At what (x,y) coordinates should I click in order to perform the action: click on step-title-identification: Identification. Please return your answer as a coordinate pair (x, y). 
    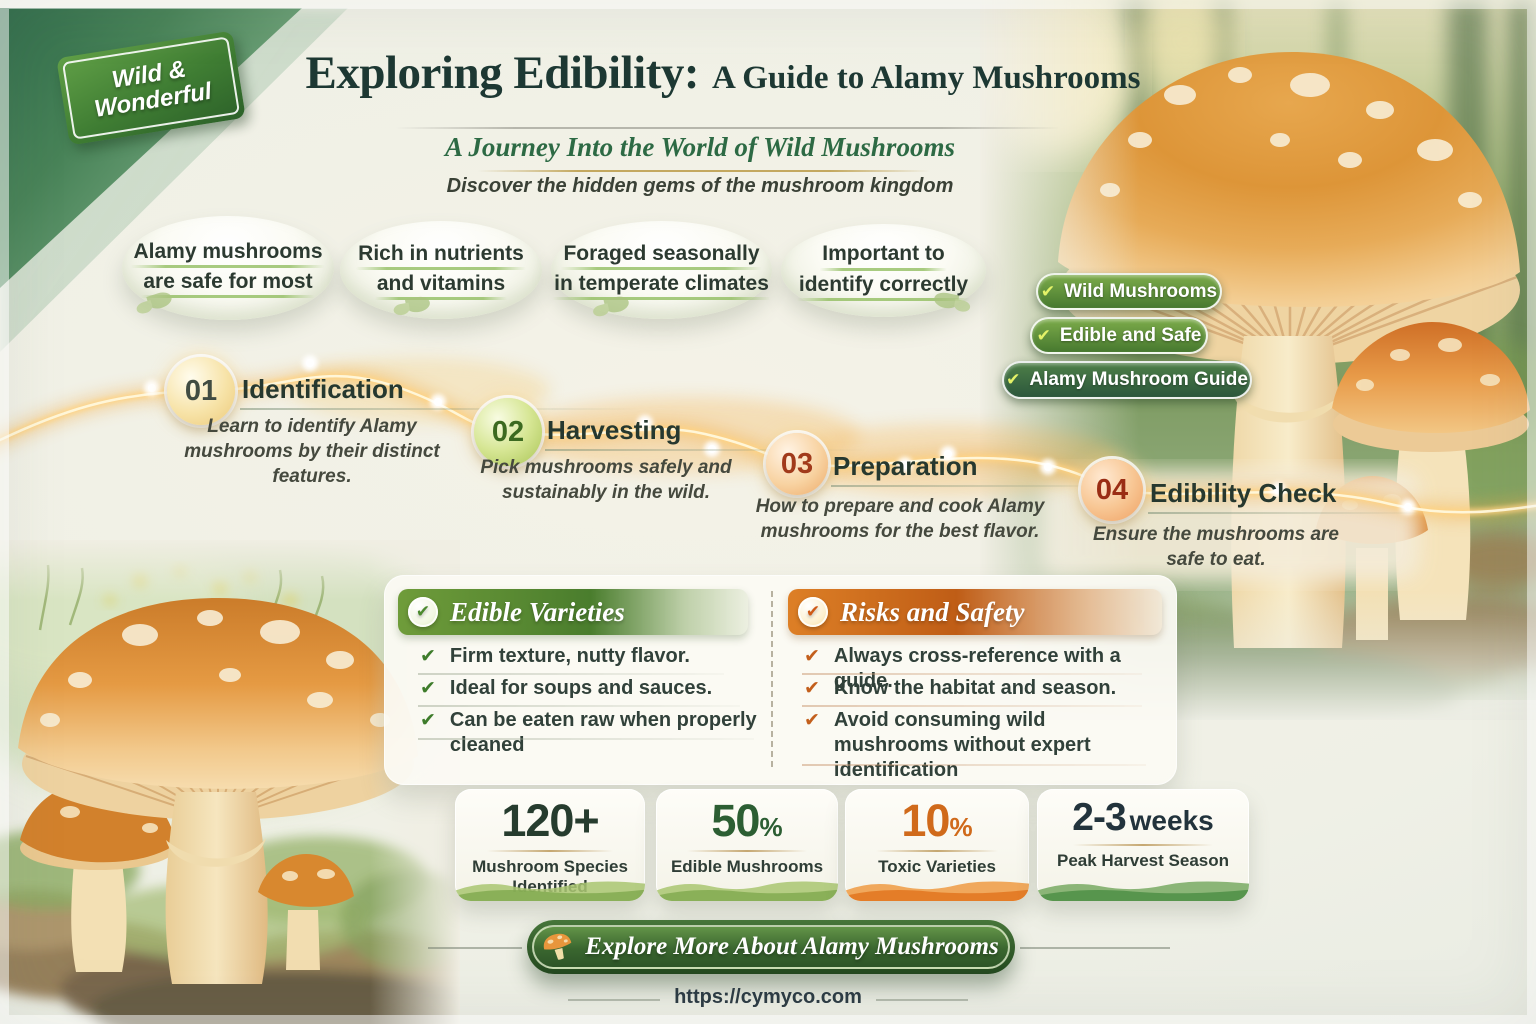
    Looking at the image, I should click on (323, 389).